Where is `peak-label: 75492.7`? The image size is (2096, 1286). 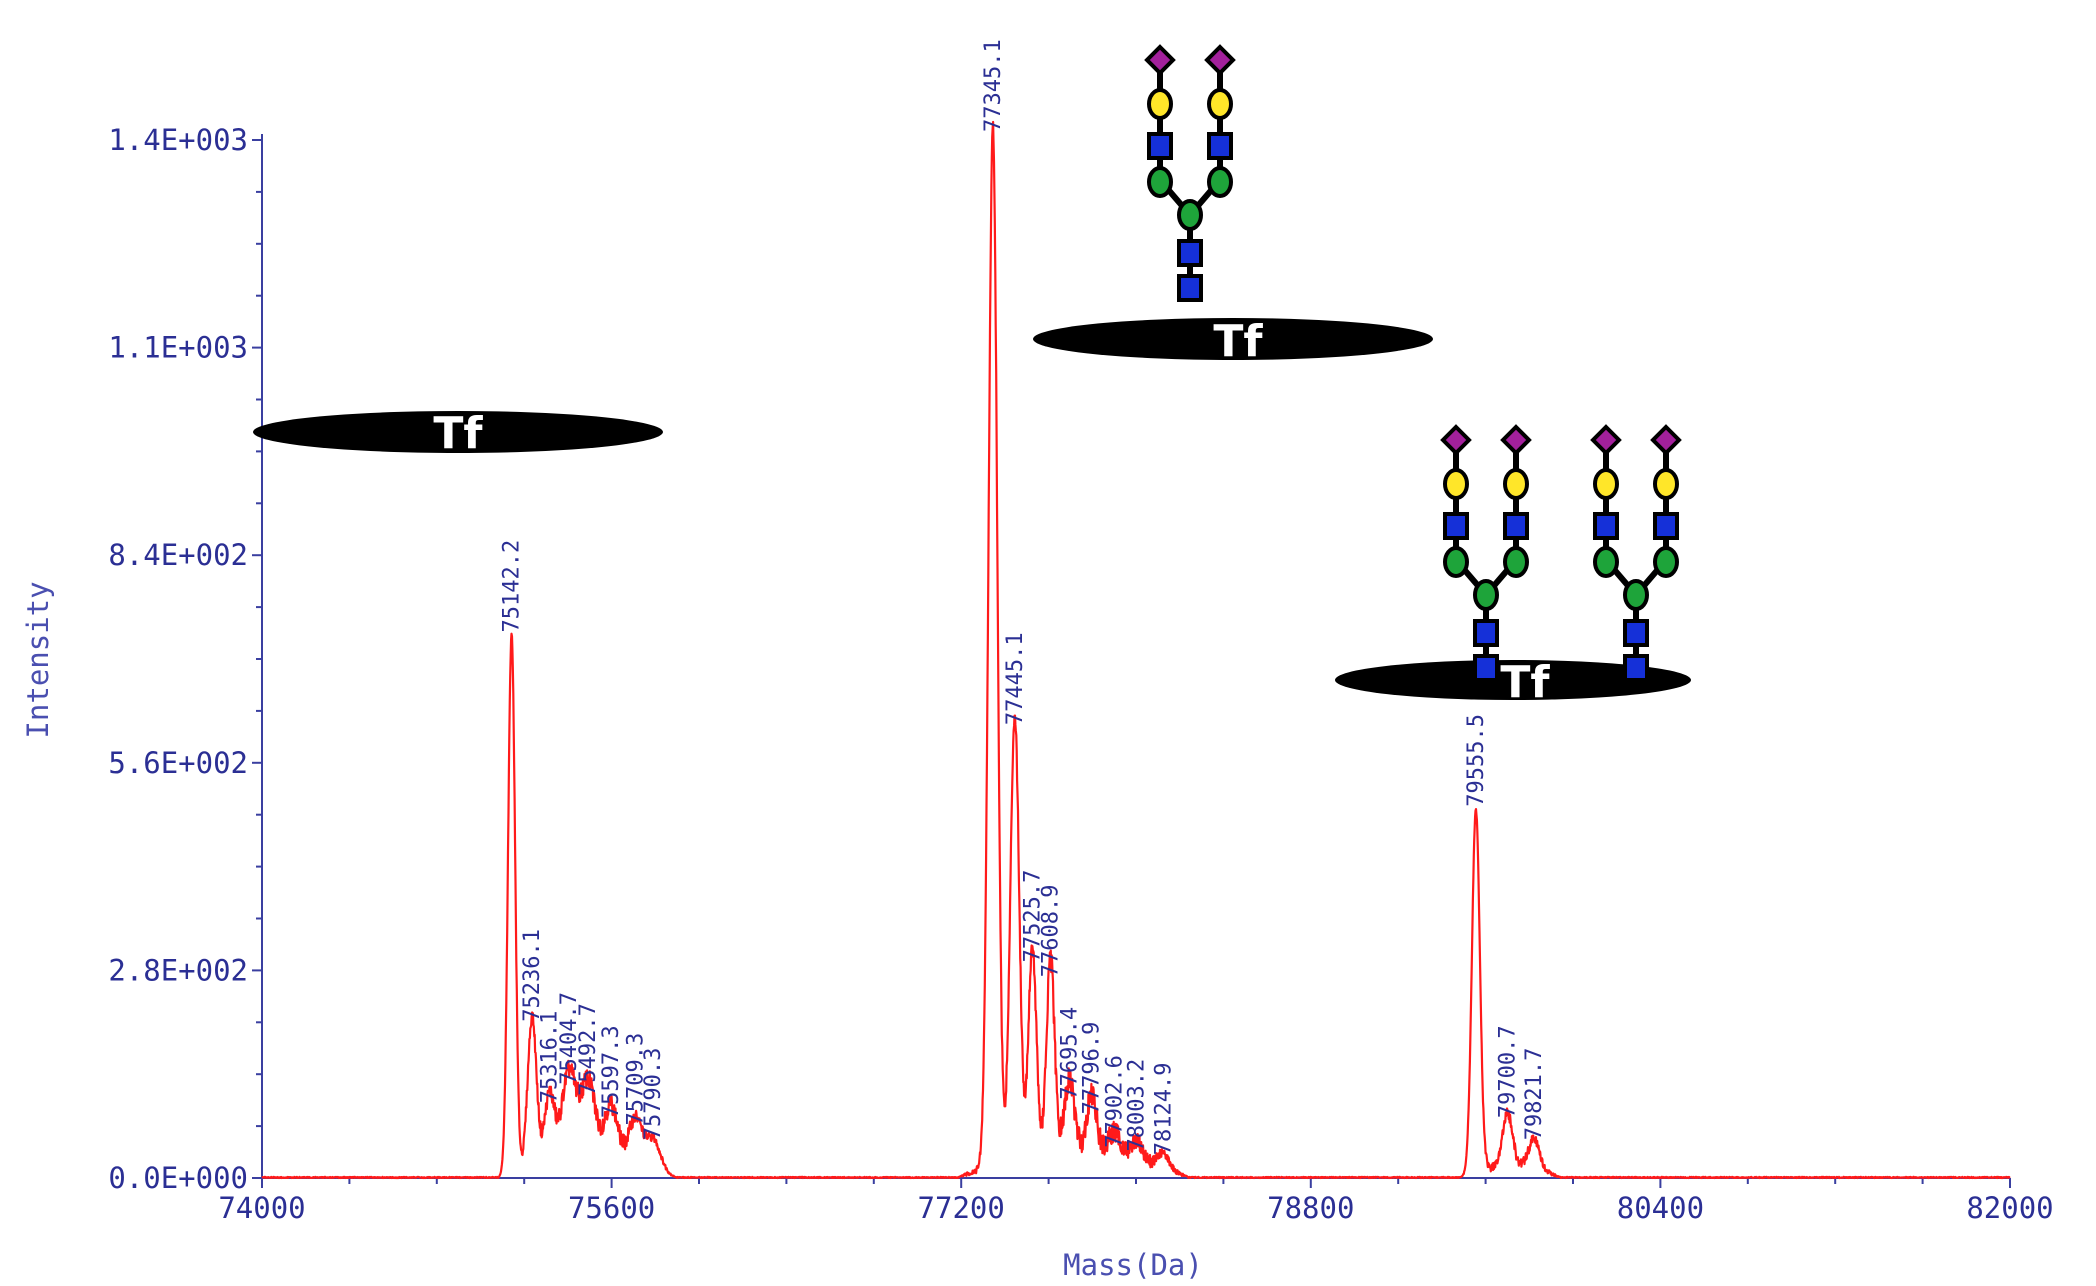
peak-label: 75492.7 is located at coordinates (588, 1049).